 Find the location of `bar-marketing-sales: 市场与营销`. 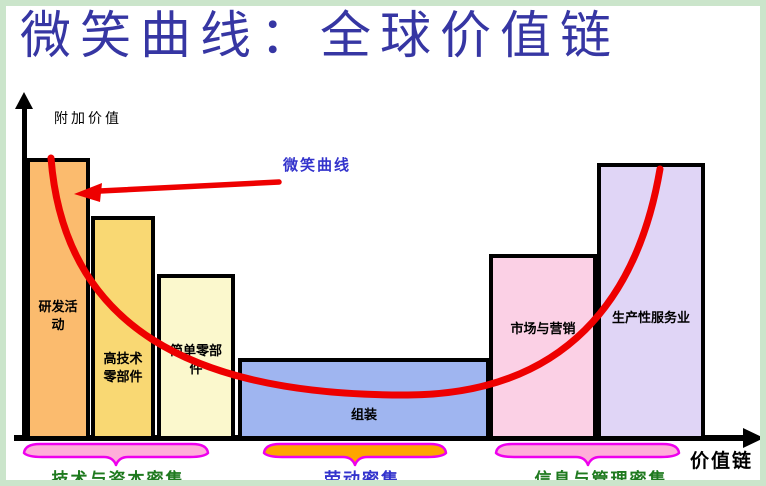

bar-marketing-sales: 市场与营销 is located at coordinates (543, 347).